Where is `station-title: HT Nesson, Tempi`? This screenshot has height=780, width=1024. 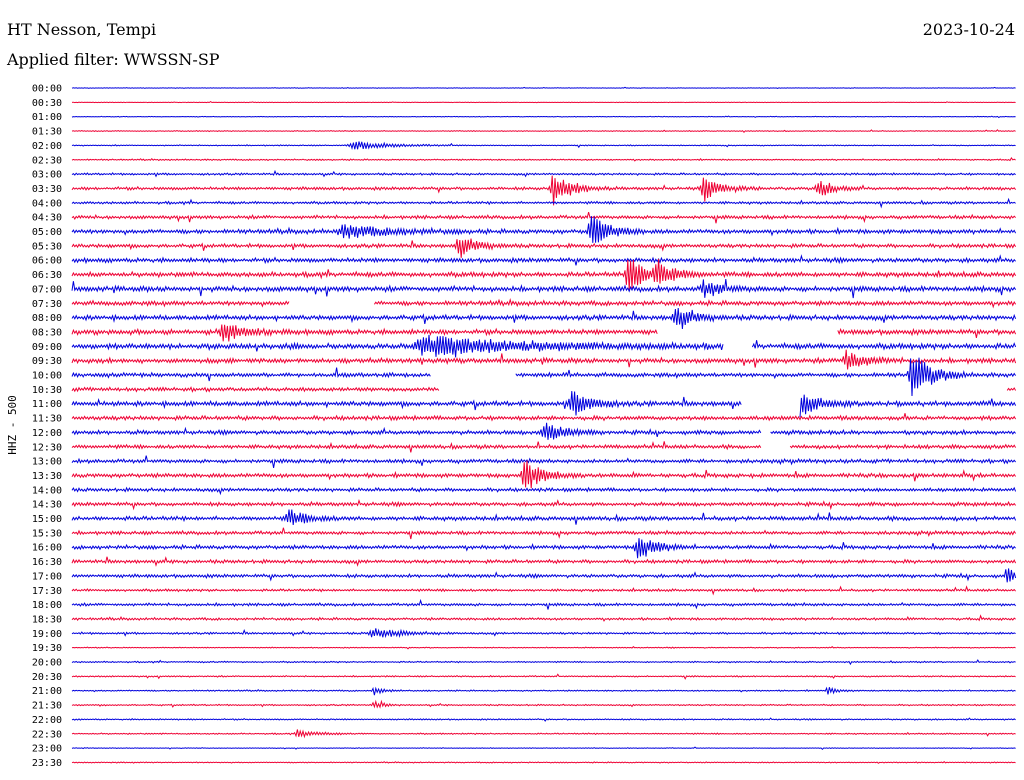 station-title: HT Nesson, Tempi is located at coordinates (82, 29).